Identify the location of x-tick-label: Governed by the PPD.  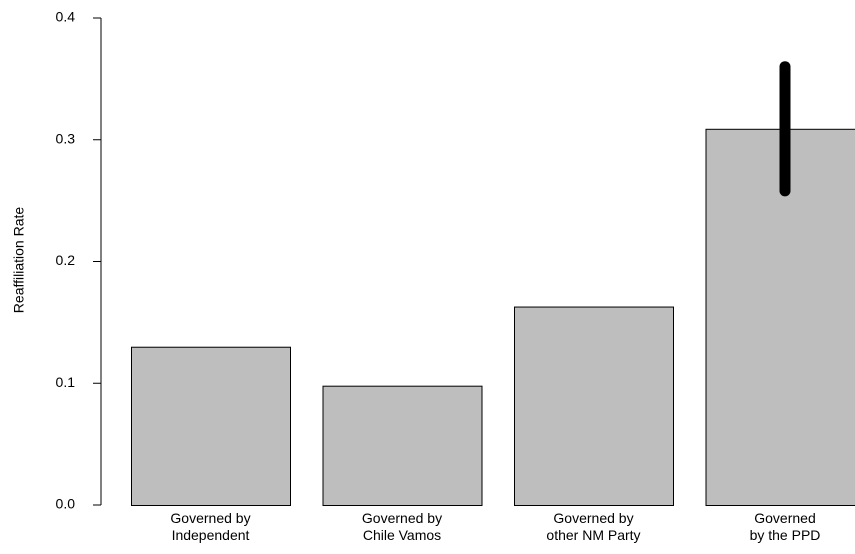
(785, 526).